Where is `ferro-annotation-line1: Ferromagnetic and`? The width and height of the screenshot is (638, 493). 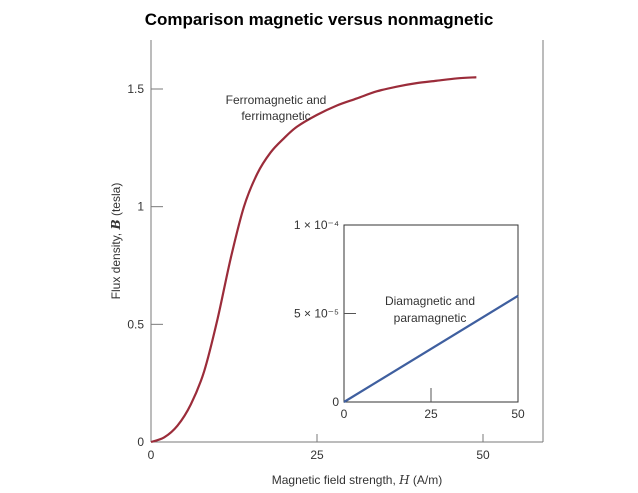 ferro-annotation-line1: Ferromagnetic and is located at coordinates (276, 100).